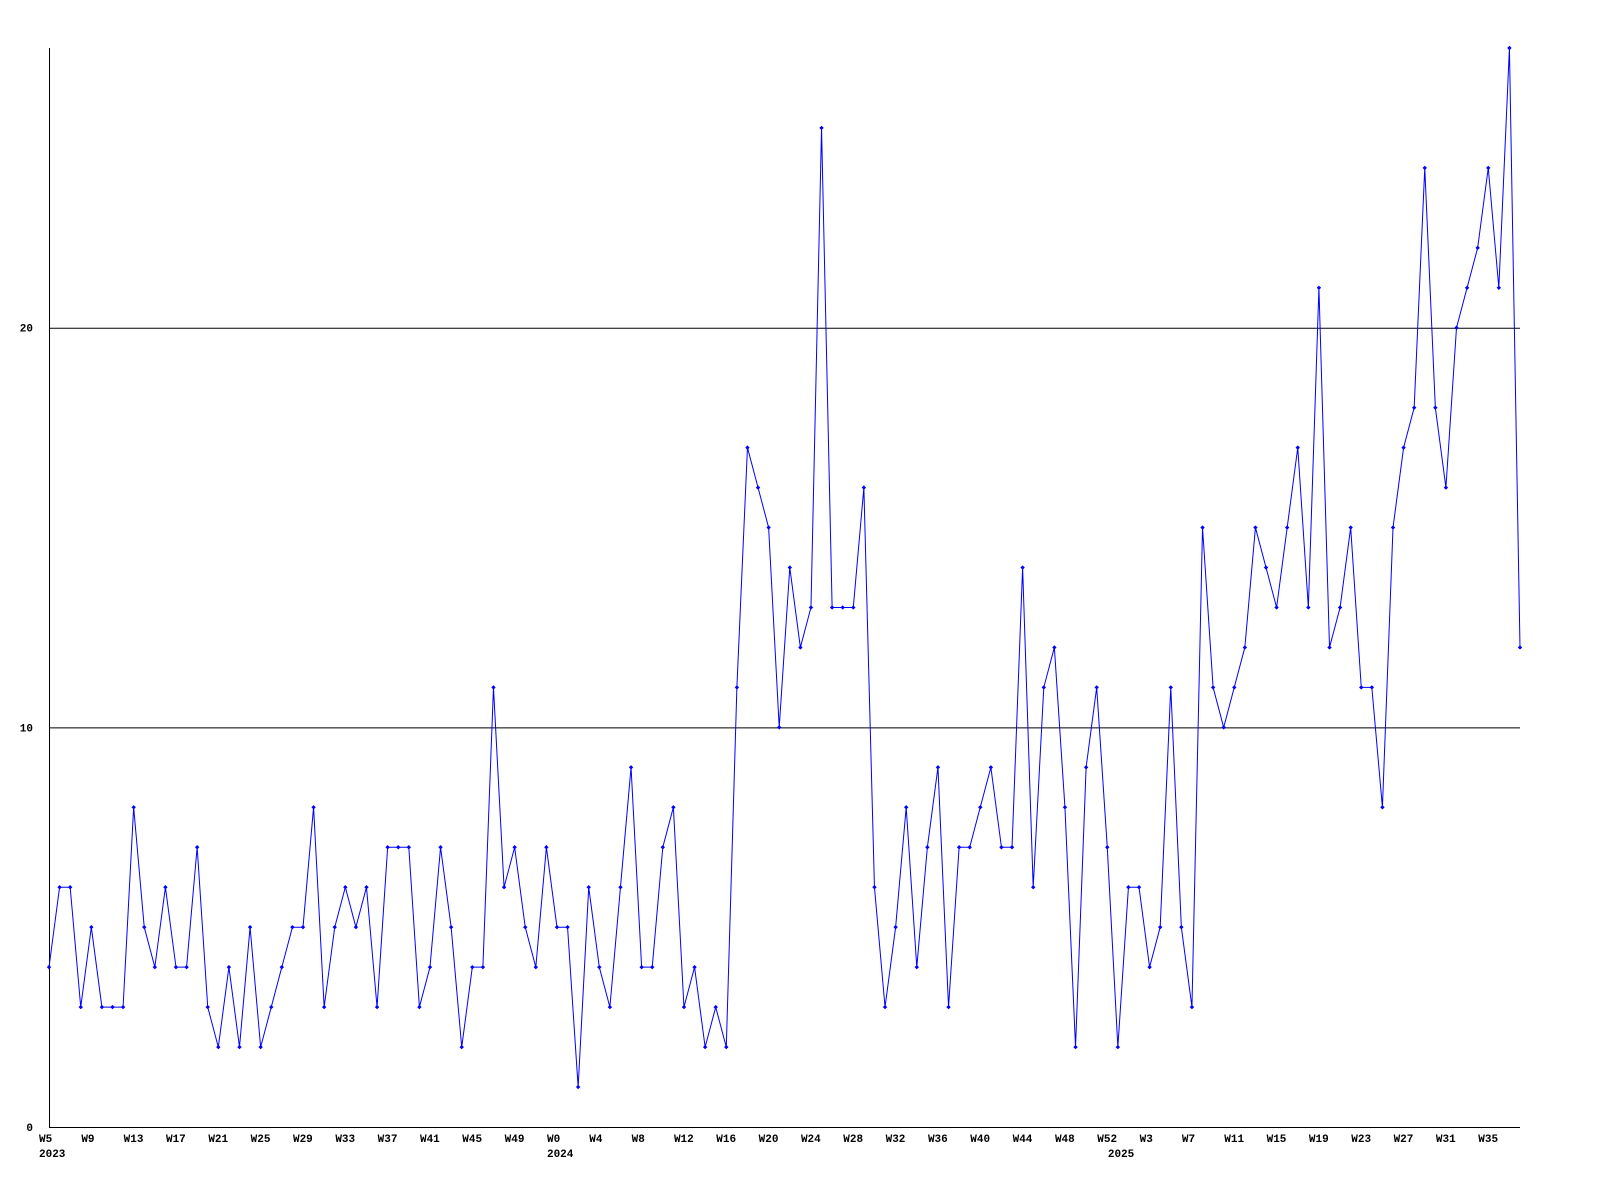  I want to click on x-tick-label: W37, so click(388, 1140).